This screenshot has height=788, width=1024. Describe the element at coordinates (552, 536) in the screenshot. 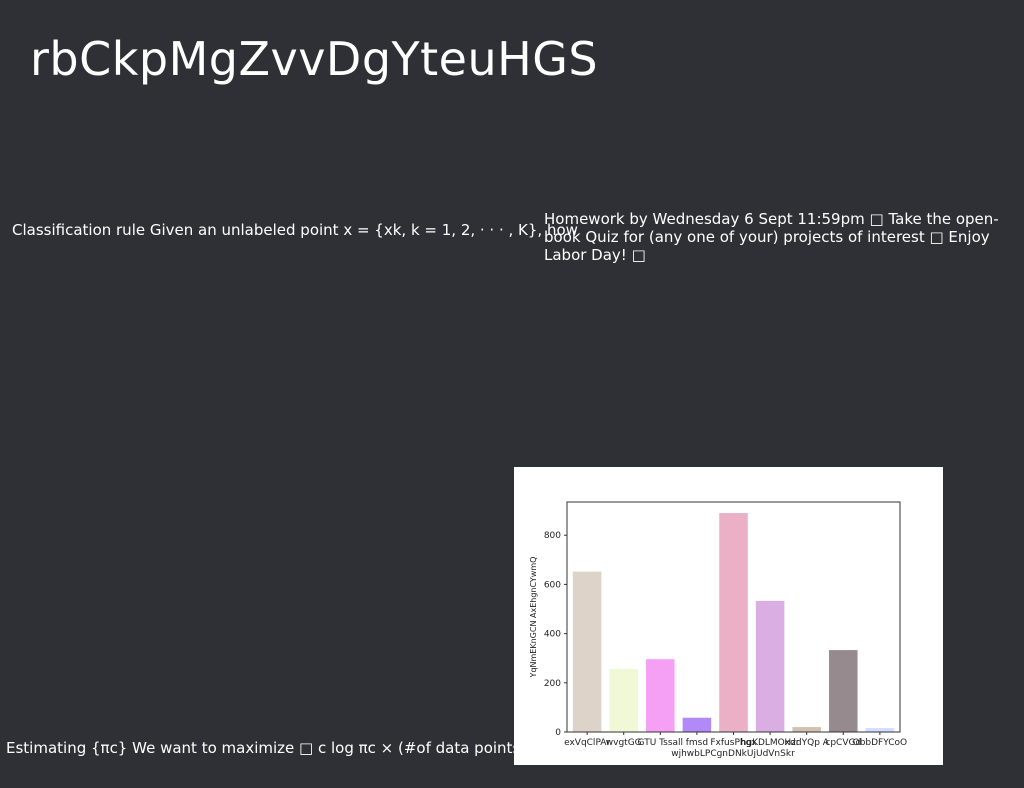

I see `y-tick-label: 800` at that location.